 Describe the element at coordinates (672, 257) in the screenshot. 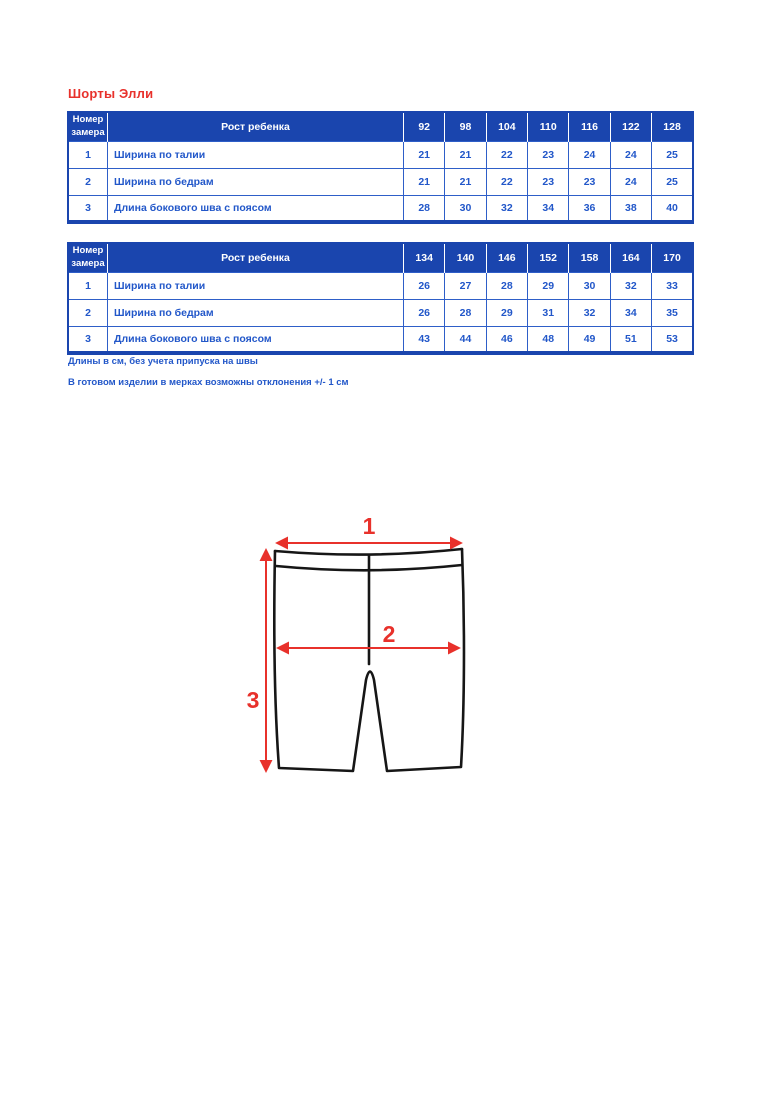

I see `header-size-170: 170` at that location.